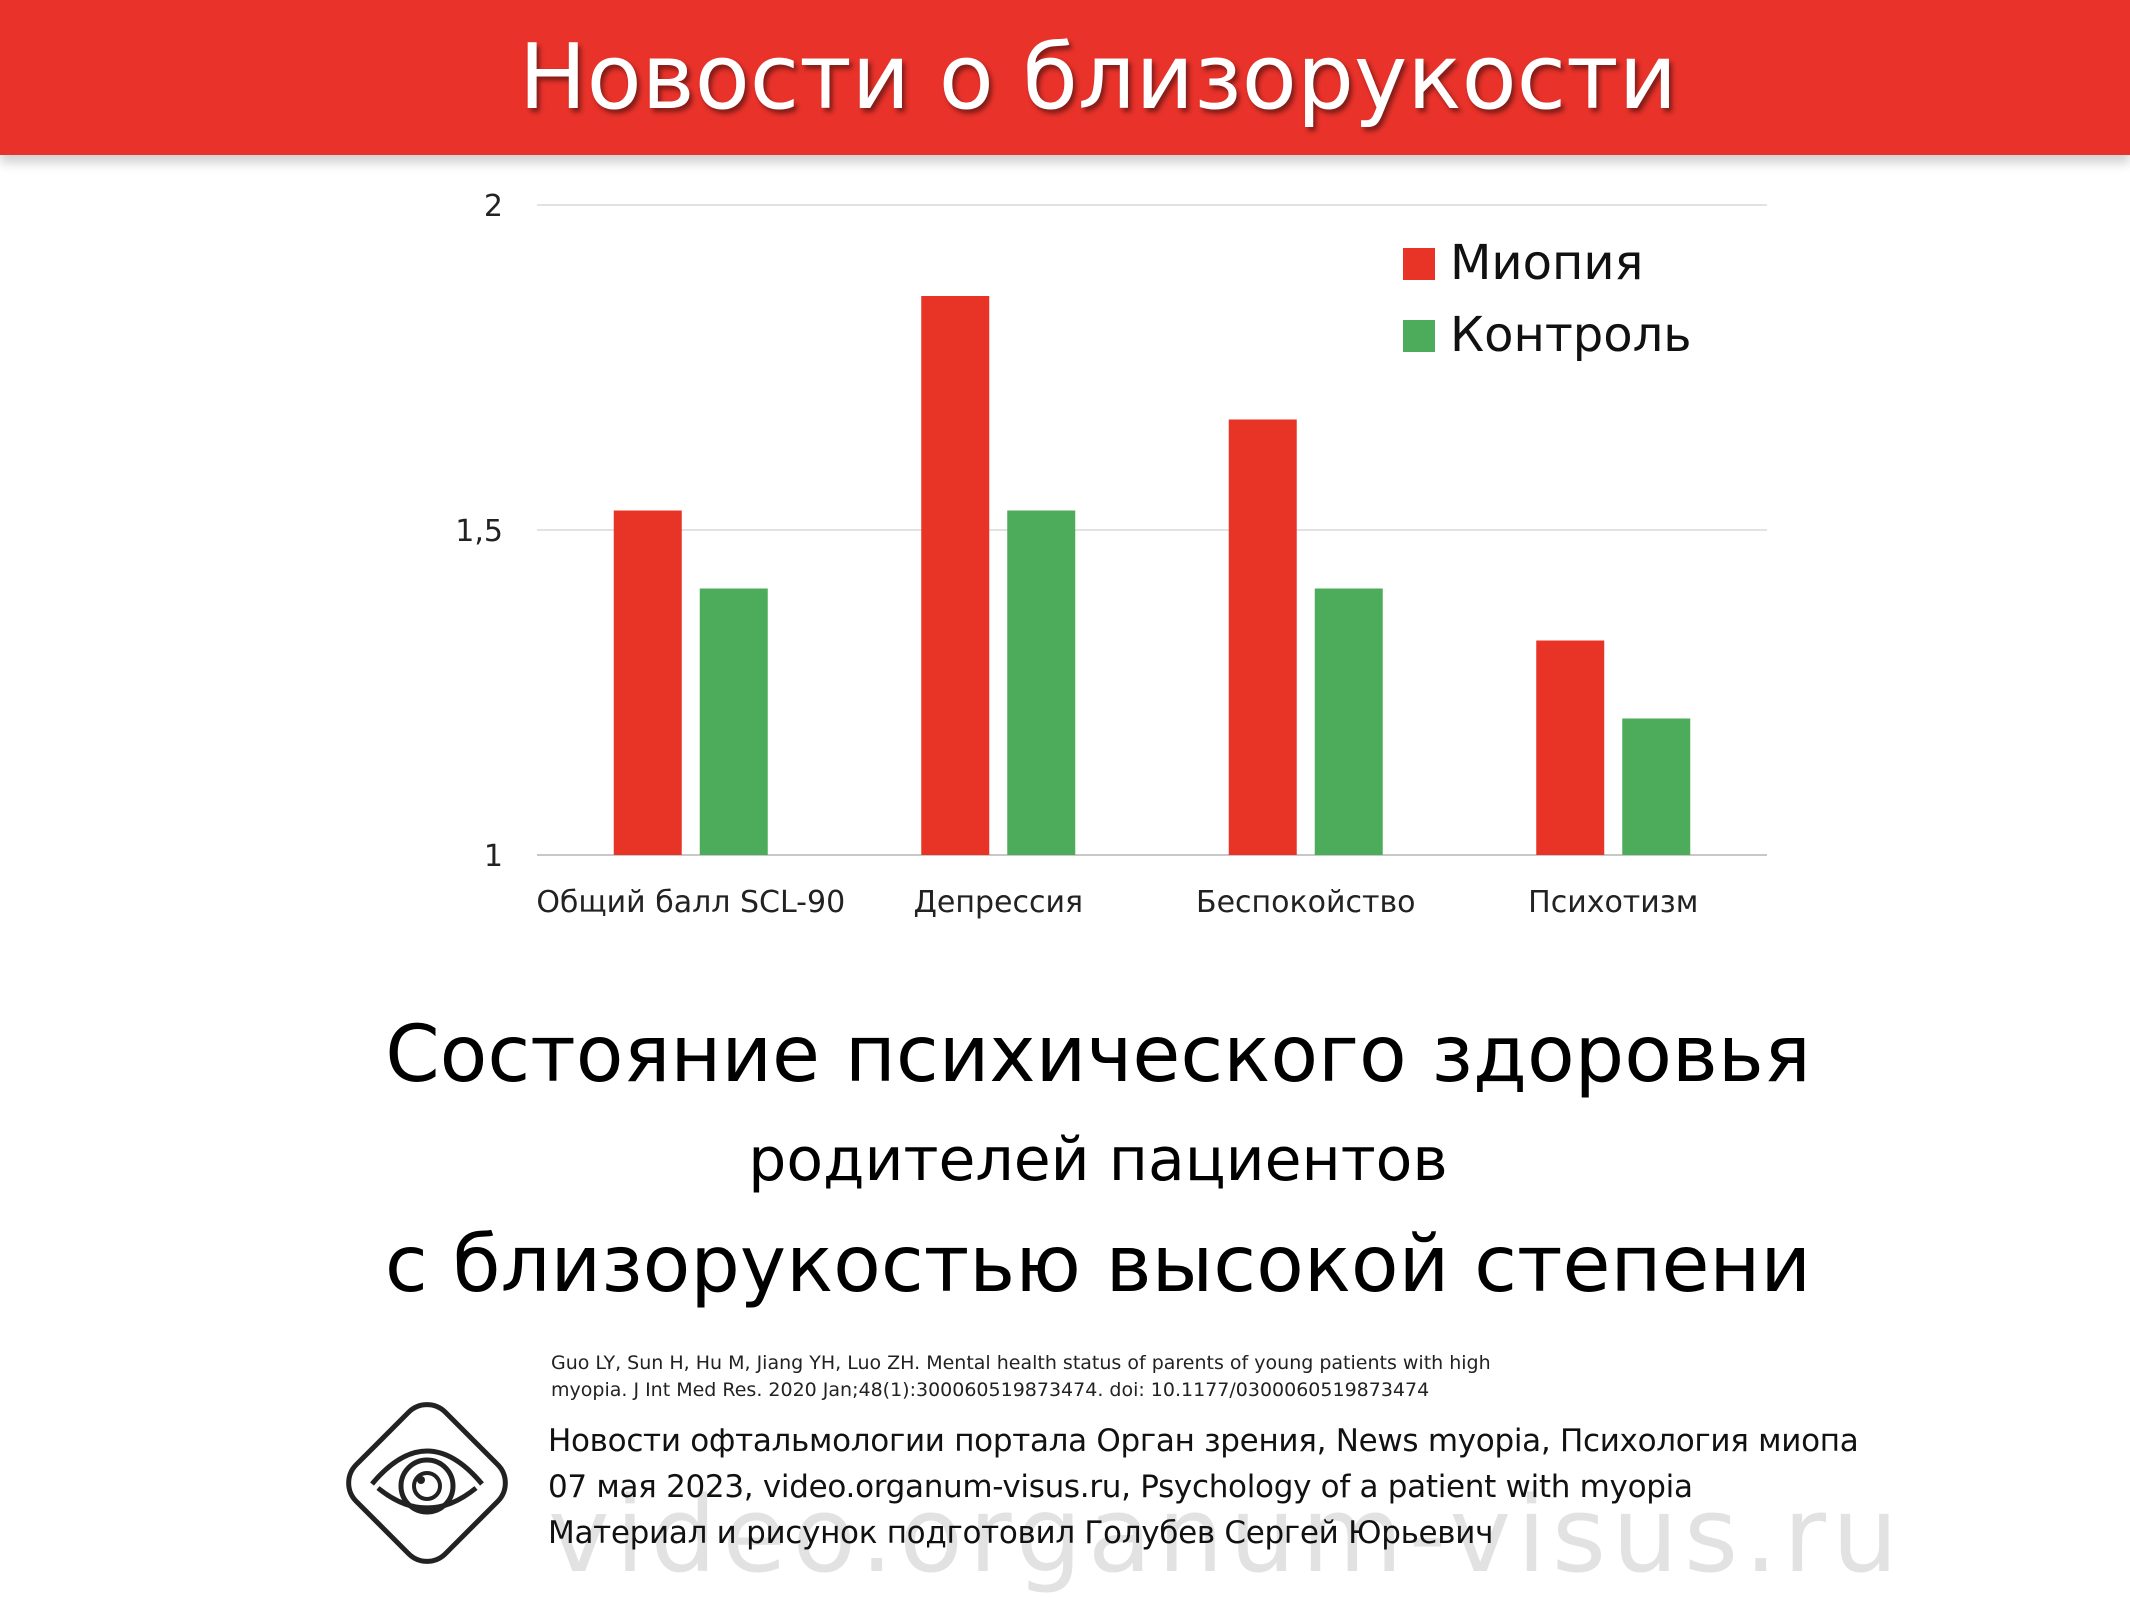  Describe the element at coordinates (479, 531) in the screenshot. I see `y-tick-label: 1,5` at that location.